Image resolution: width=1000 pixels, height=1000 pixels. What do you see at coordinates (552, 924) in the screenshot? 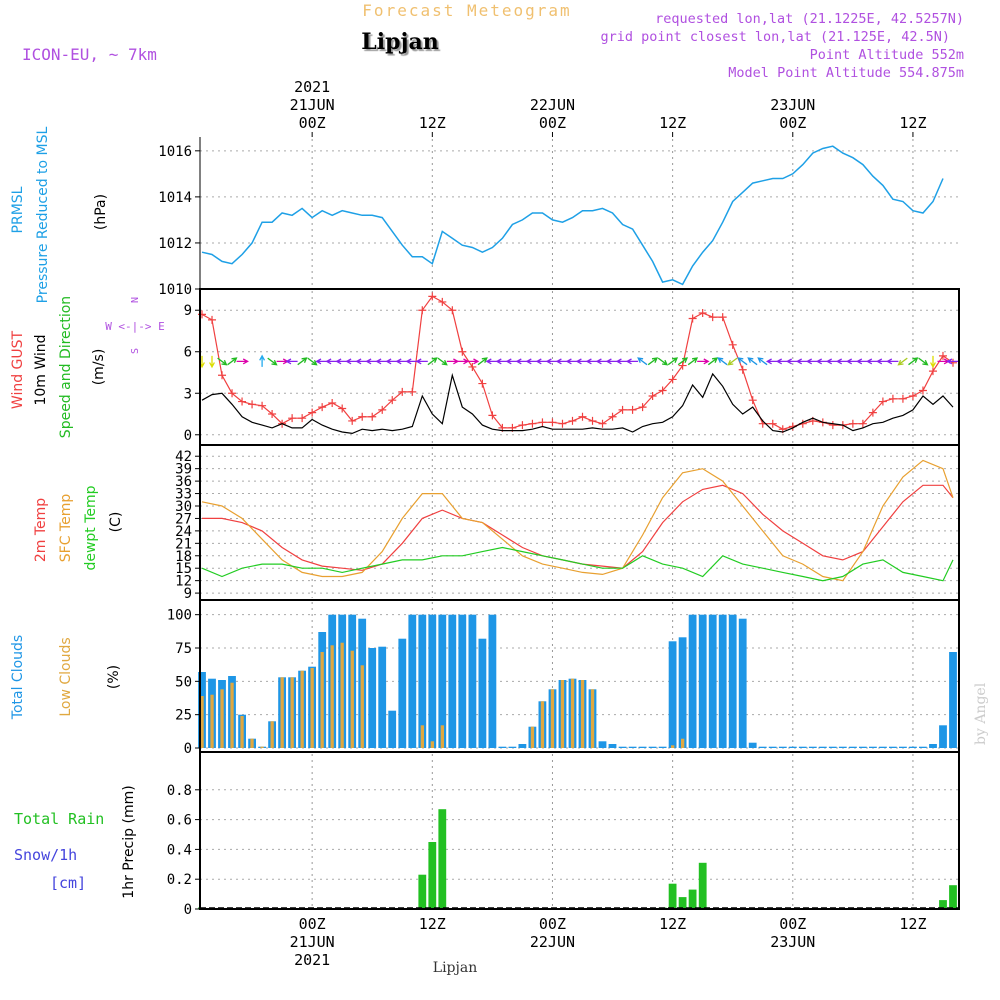
I see `bottom-time-label: 00Z` at bounding box center [552, 924].